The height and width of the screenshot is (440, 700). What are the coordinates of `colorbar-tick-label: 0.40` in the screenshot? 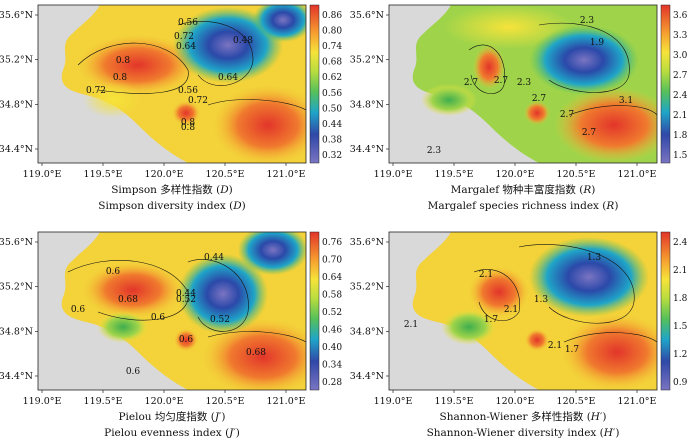 It's located at (332, 348).